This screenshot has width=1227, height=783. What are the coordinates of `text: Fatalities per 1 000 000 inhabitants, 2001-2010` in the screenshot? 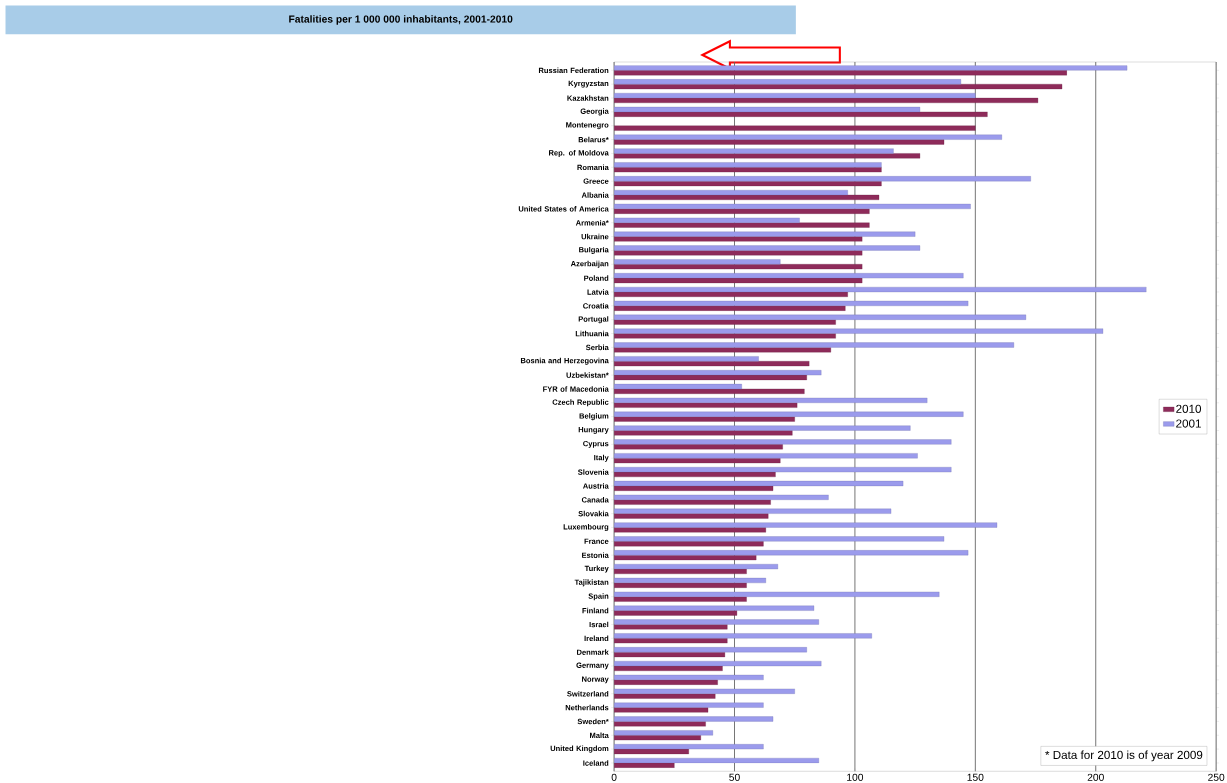 It's located at (401, 20).